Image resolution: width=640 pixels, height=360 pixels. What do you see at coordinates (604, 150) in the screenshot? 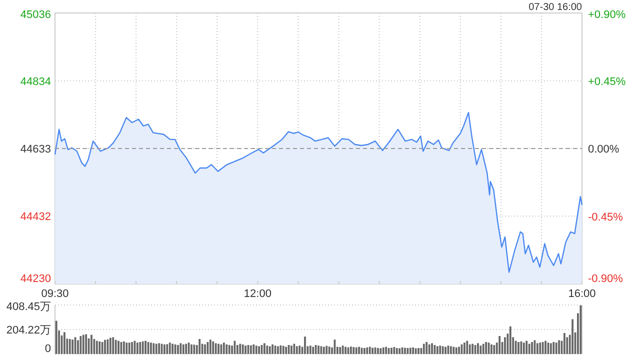
I see `y2-tick-label: 0.00%` at bounding box center [604, 150].